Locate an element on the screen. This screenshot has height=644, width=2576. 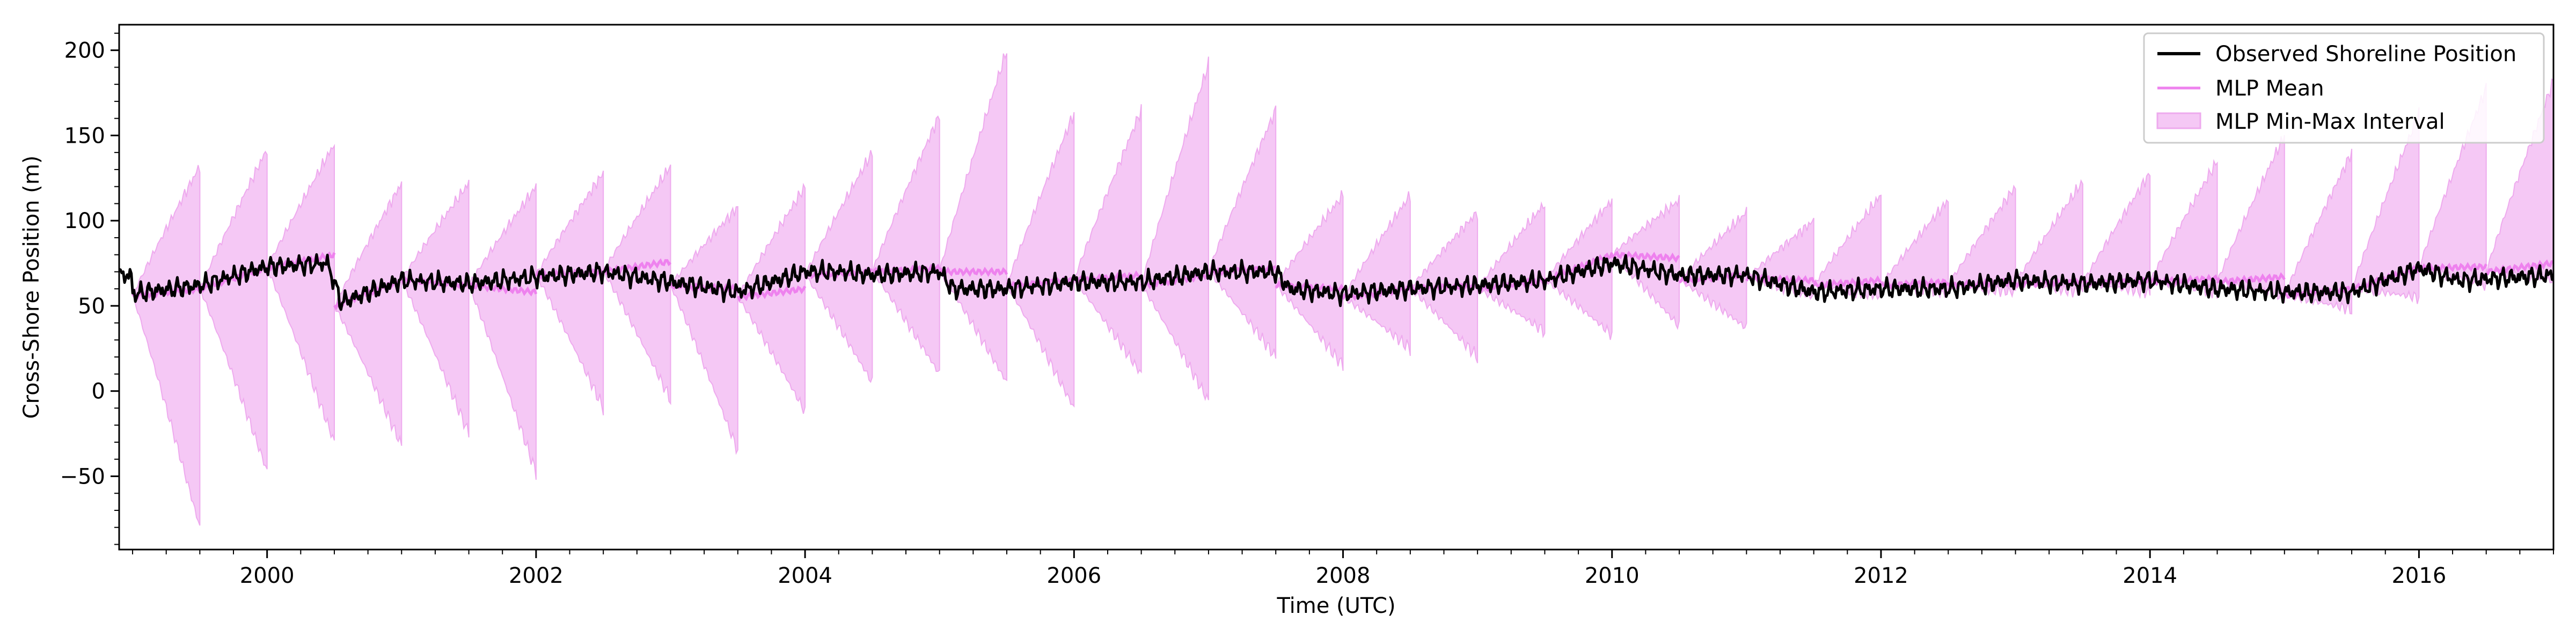
y-tick-label: 0 is located at coordinates (98, 391).